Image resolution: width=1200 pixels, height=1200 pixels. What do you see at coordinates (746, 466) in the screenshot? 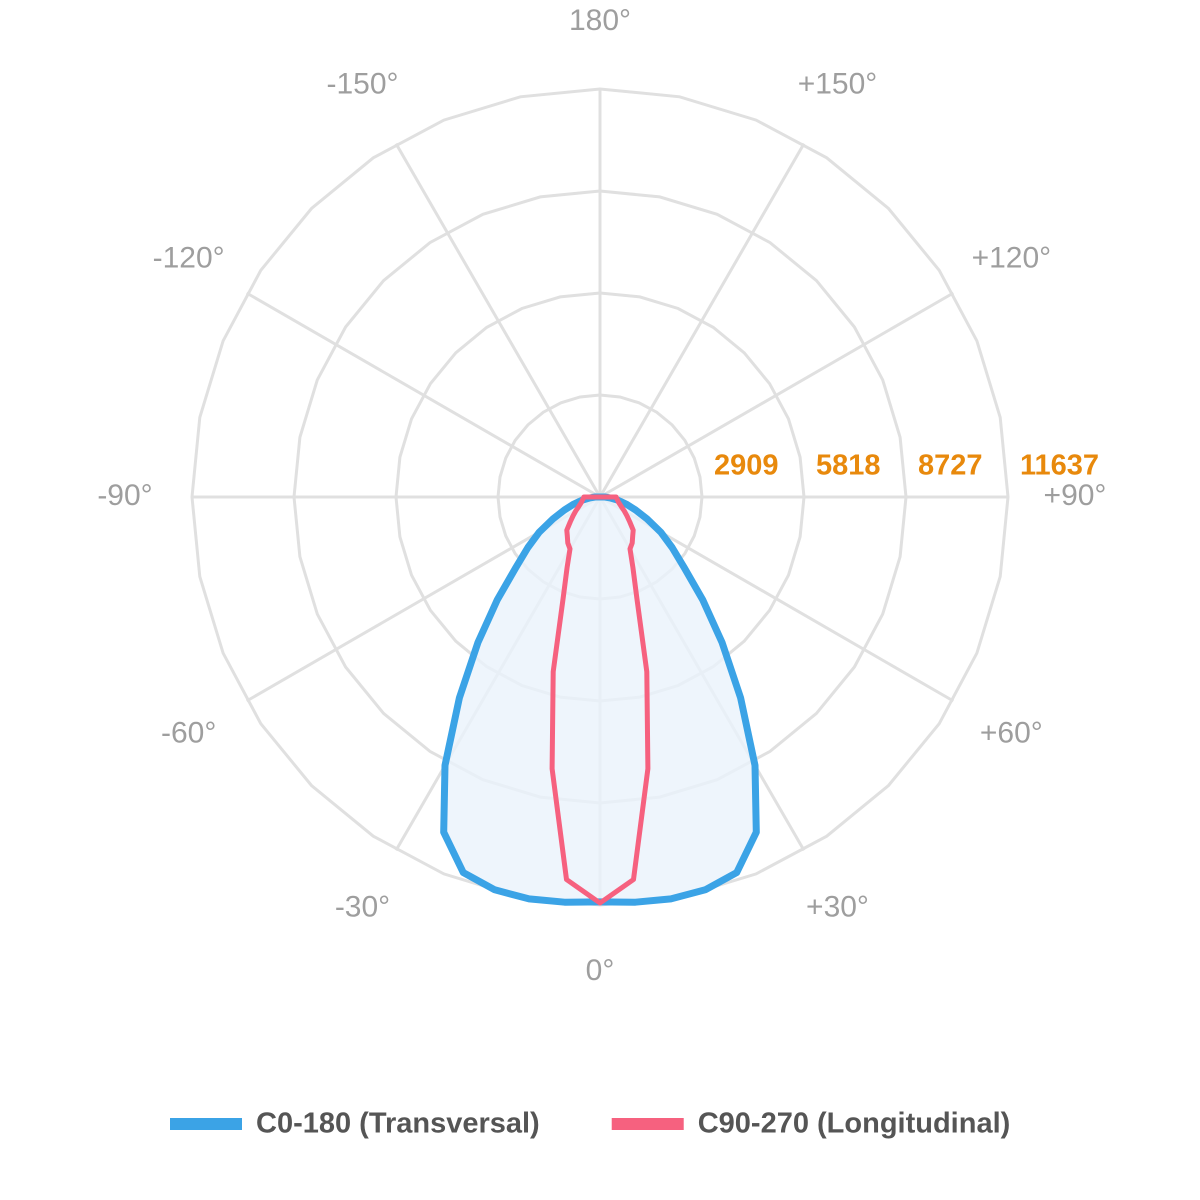
I see `radial-tick-label: 2909` at bounding box center [746, 466].